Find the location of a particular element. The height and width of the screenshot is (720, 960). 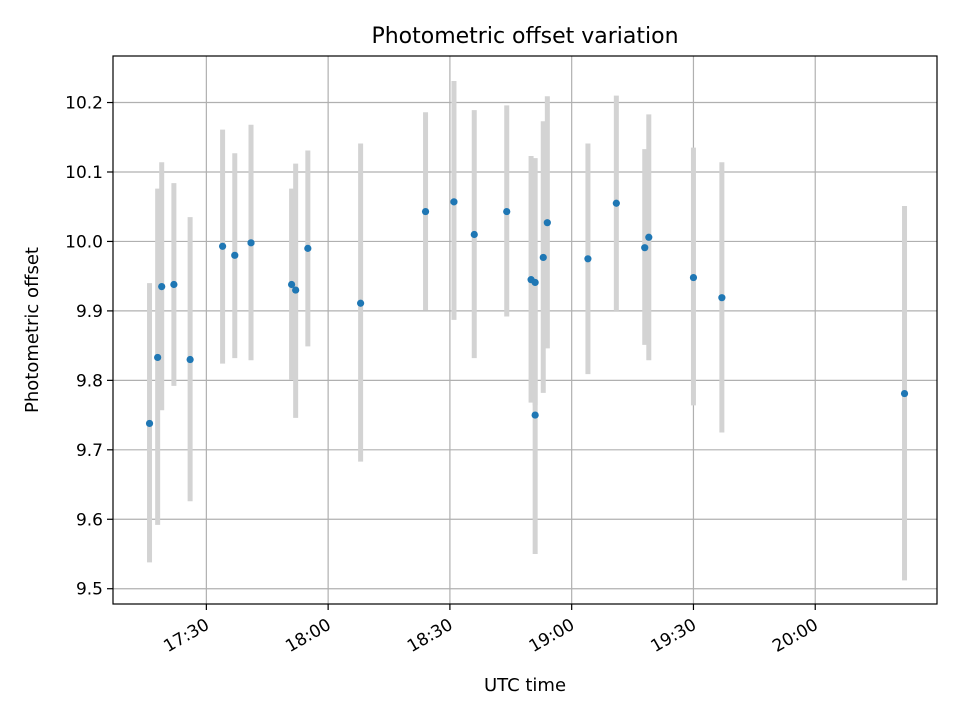

y-tick-label: 10.1 is located at coordinates (84, 173).